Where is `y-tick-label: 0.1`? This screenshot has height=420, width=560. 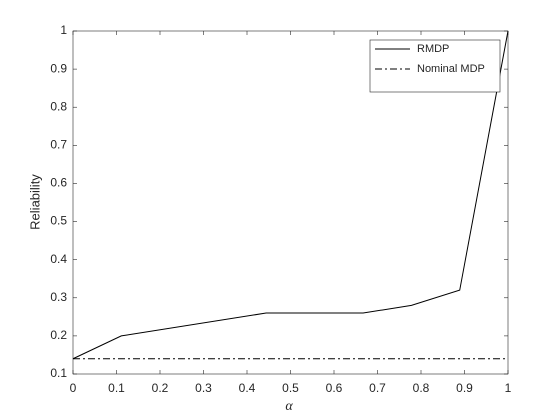
y-tick-label: 0.1 is located at coordinates (58, 373).